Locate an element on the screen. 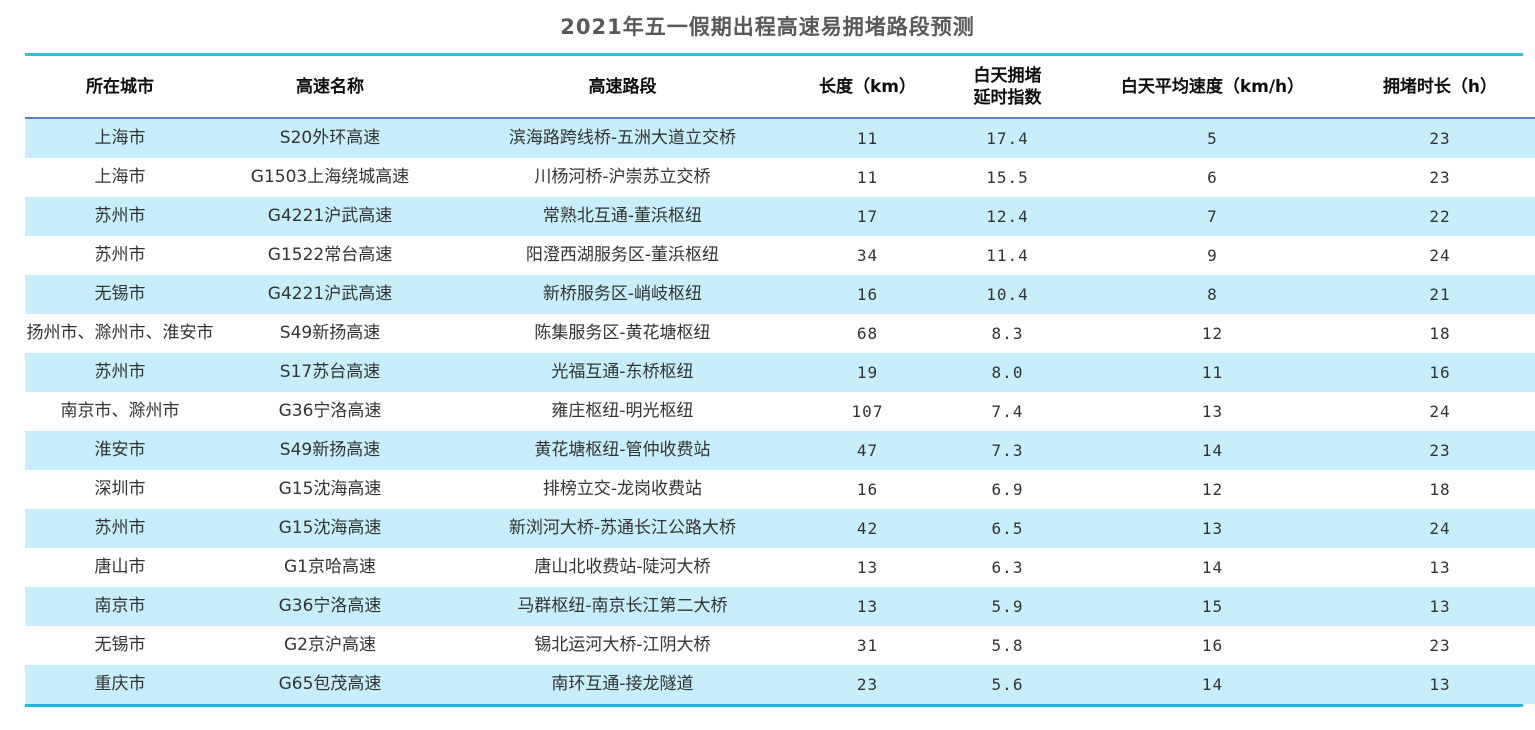 The width and height of the screenshot is (1535, 730). cell-section: 光福互通-东桥枢纽 is located at coordinates (622, 372).